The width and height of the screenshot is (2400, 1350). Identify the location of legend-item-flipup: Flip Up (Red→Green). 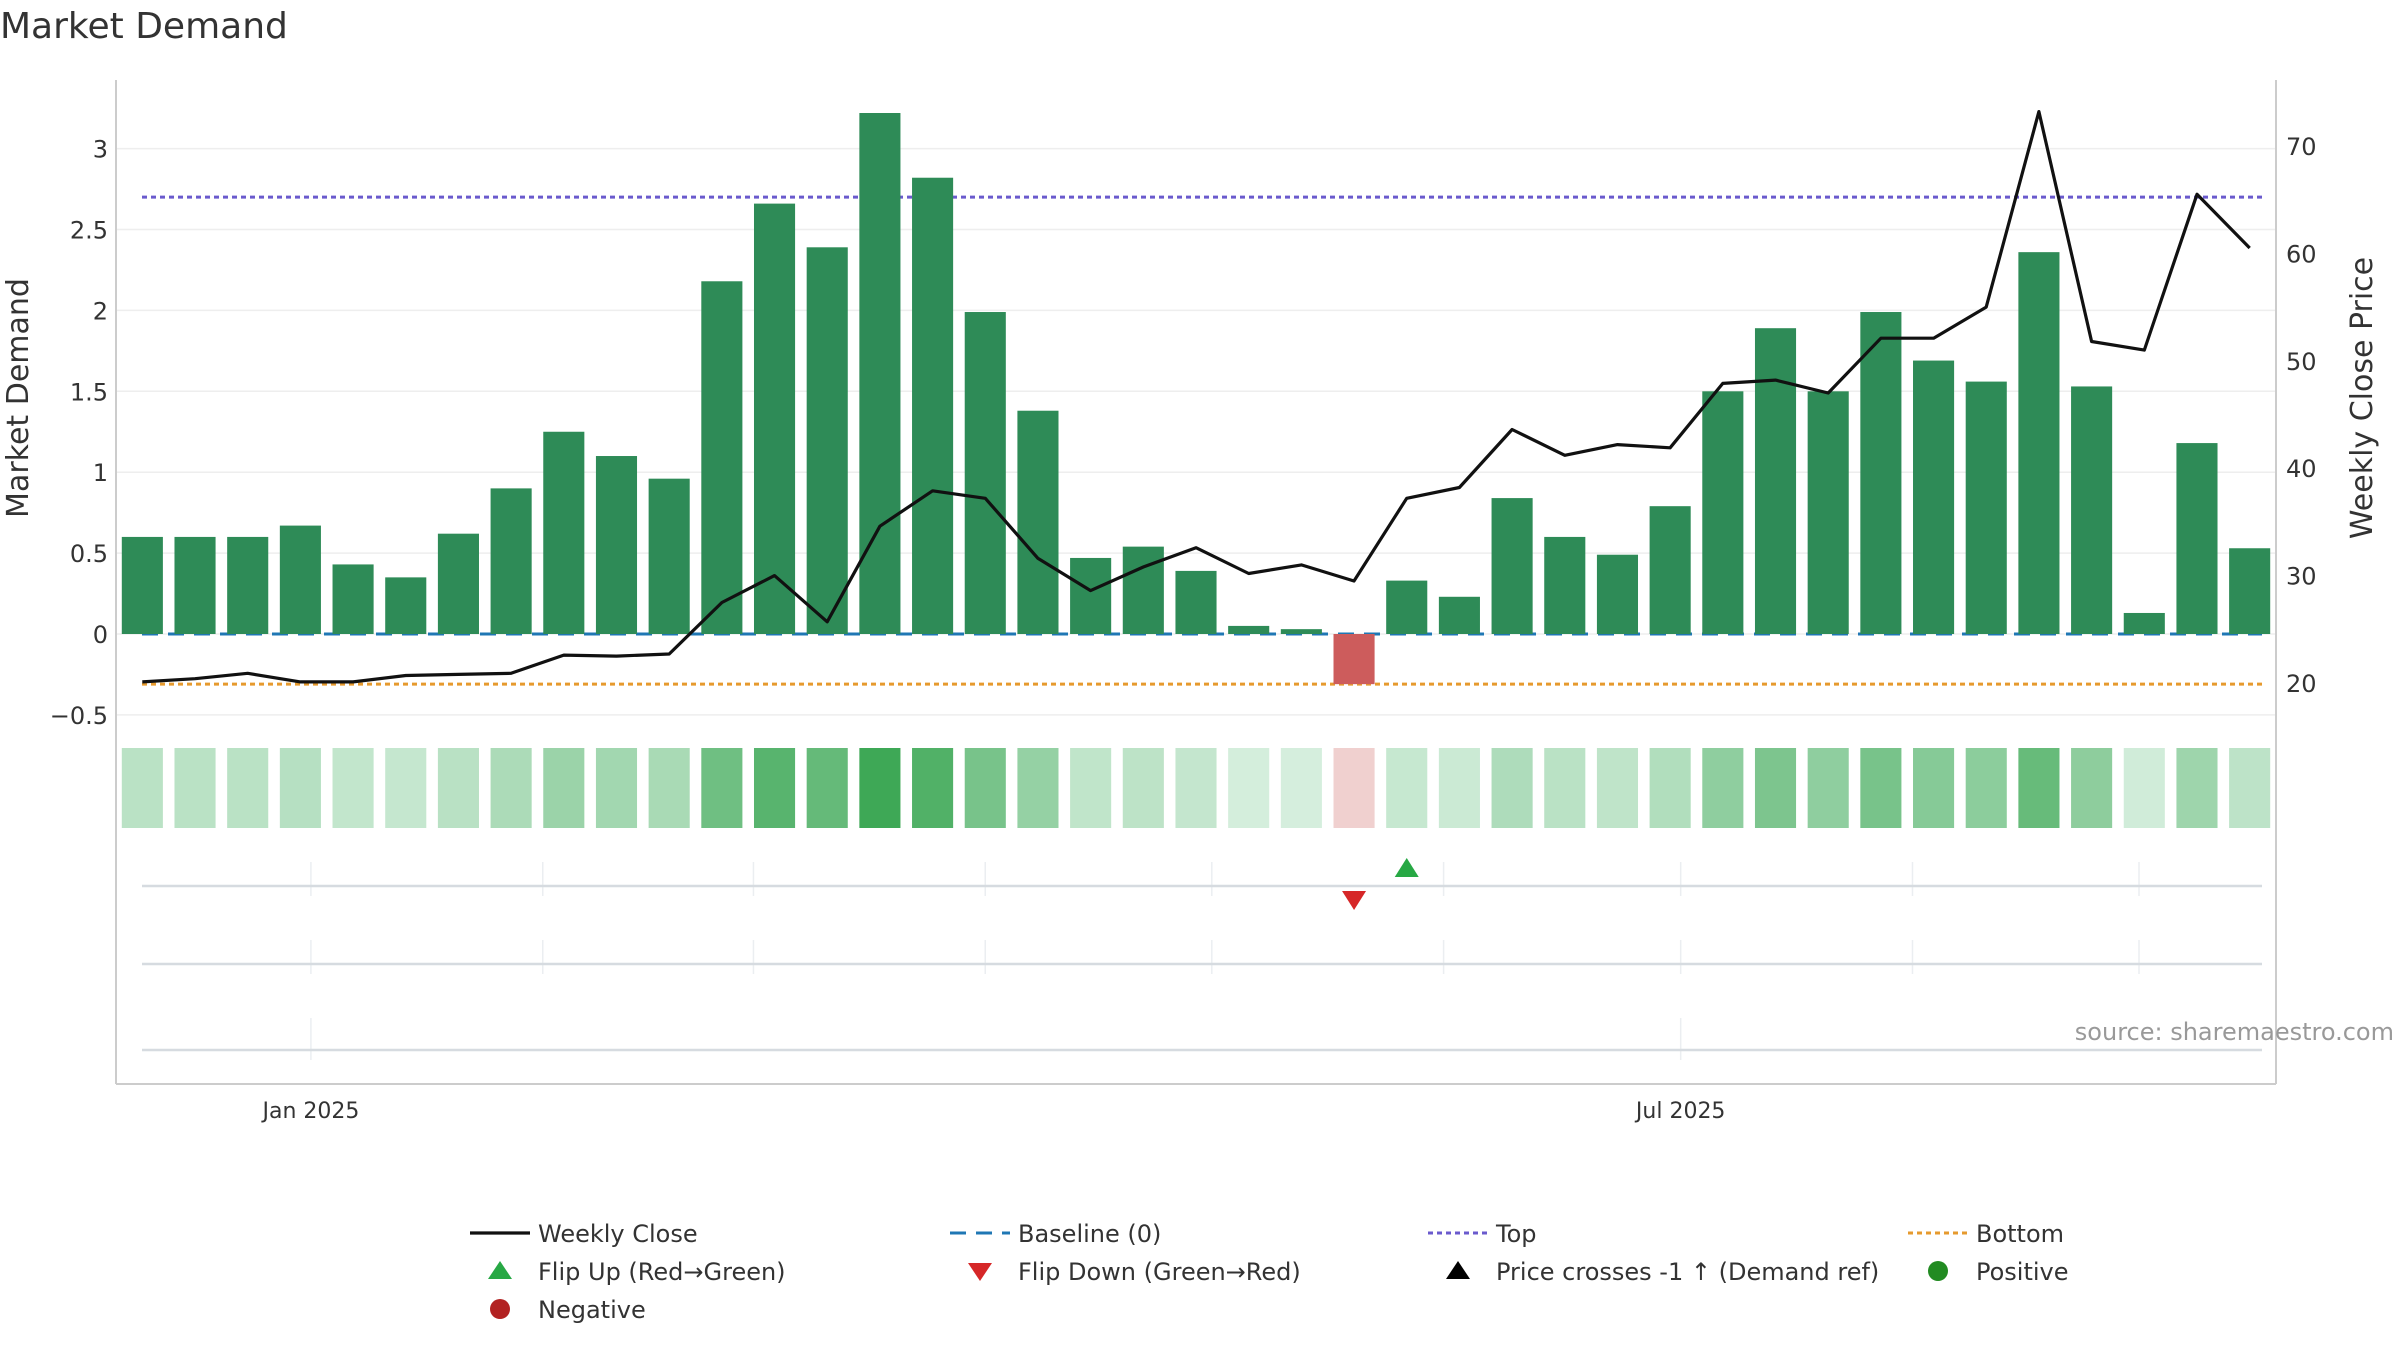
(637, 1272).